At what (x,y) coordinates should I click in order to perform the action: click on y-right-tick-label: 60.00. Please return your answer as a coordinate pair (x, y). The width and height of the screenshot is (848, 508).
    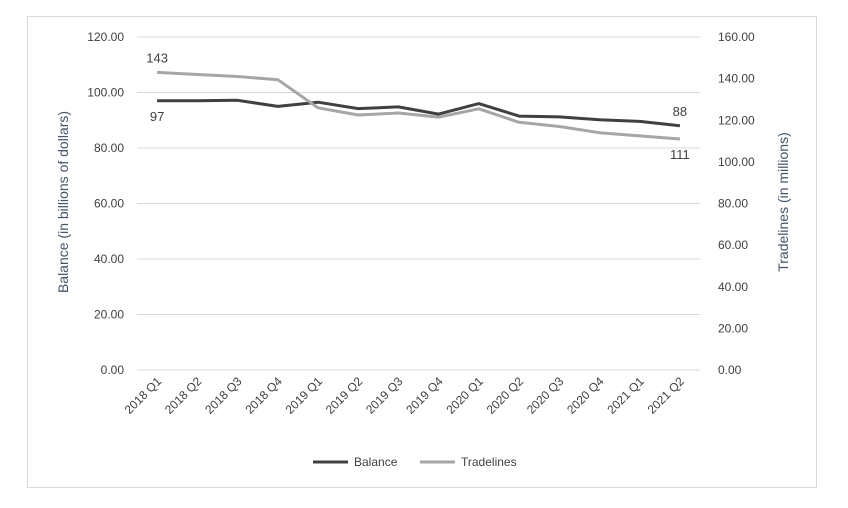
    Looking at the image, I should click on (733, 245).